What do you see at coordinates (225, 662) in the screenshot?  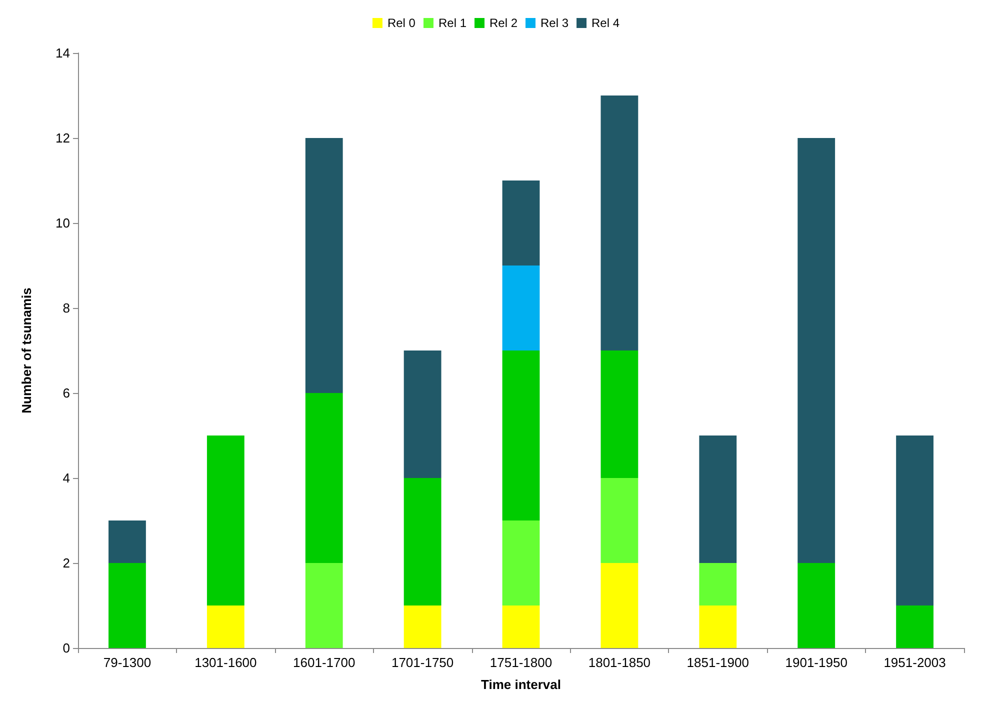 I see `x-tick-label: 1301-1600` at bounding box center [225, 662].